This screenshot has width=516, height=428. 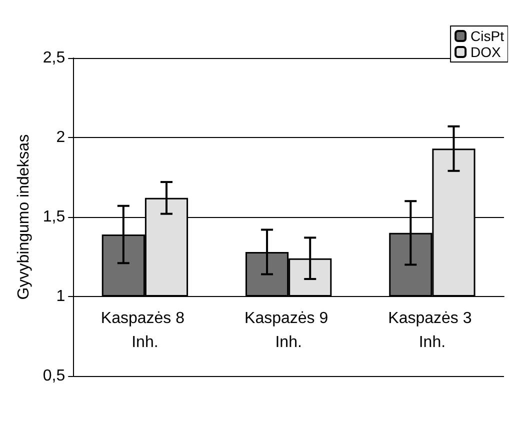 What do you see at coordinates (61, 137) in the screenshot?
I see `y-tick-label: 2` at bounding box center [61, 137].